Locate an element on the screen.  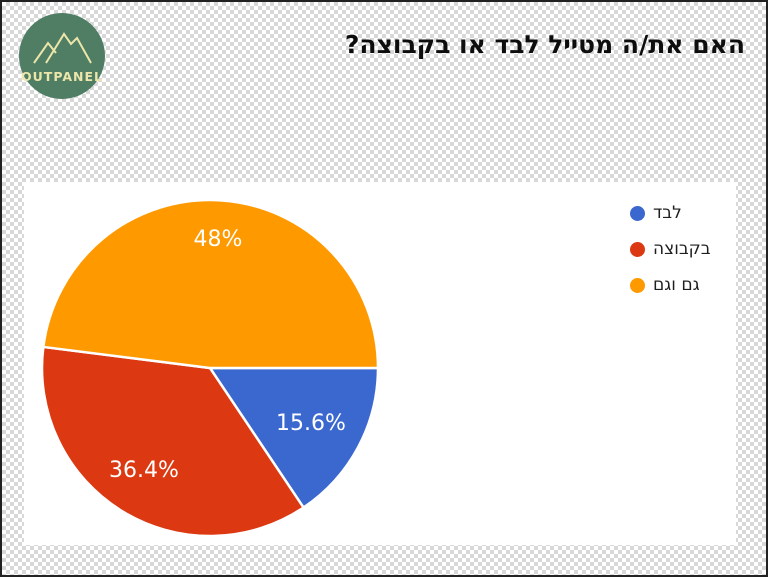
legend-dot-red-icon is located at coordinates (637, 249).